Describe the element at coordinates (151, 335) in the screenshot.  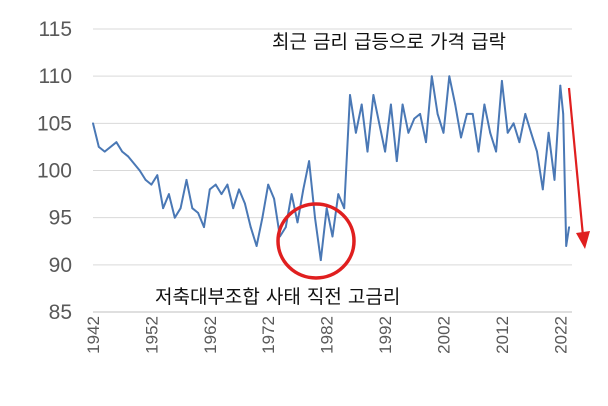
I see `x-tick-label: 1952` at that location.